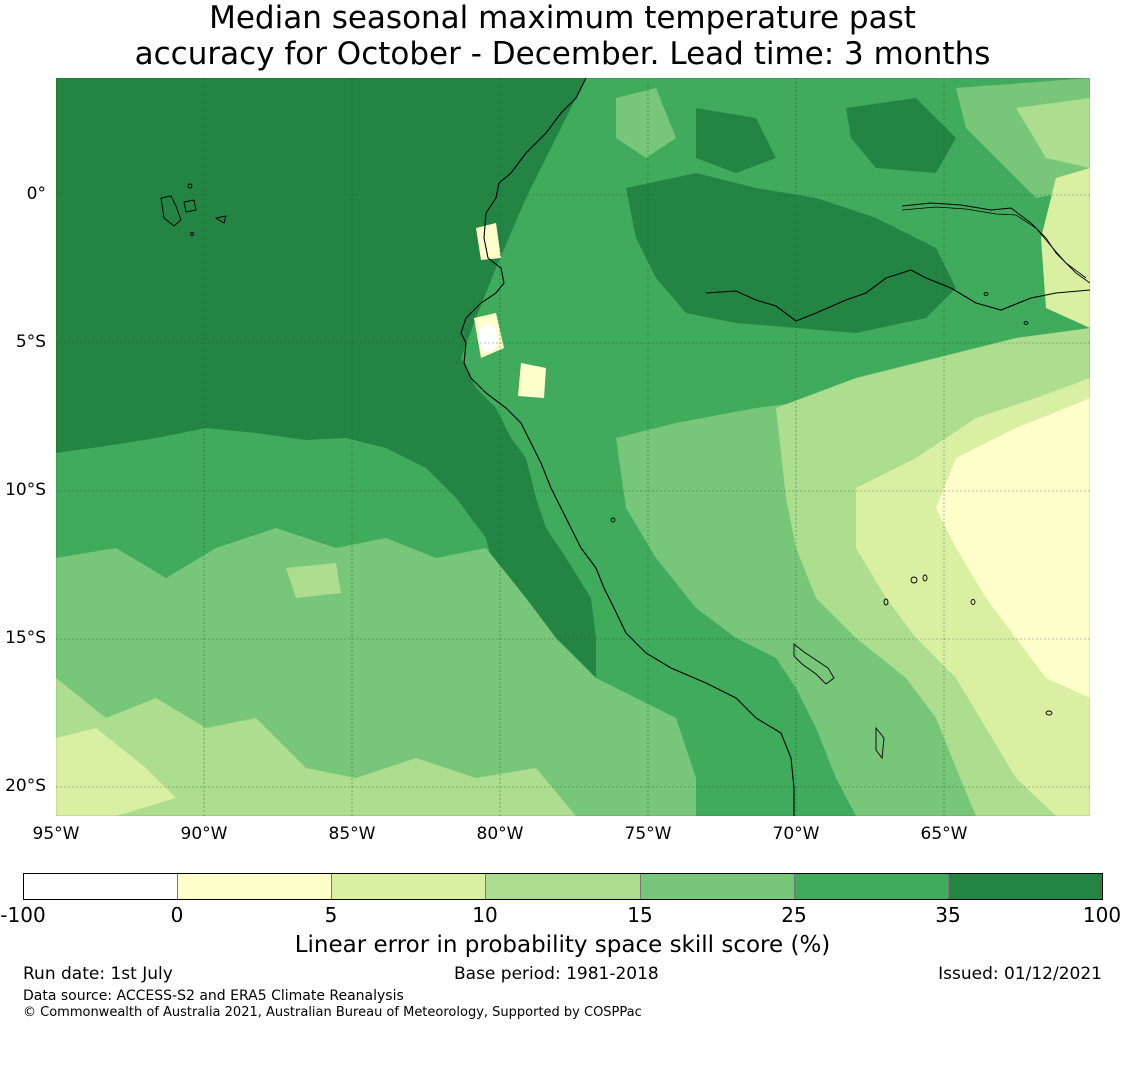  What do you see at coordinates (30, 342) in the screenshot?
I see `lat-label-5s: 5°S` at bounding box center [30, 342].